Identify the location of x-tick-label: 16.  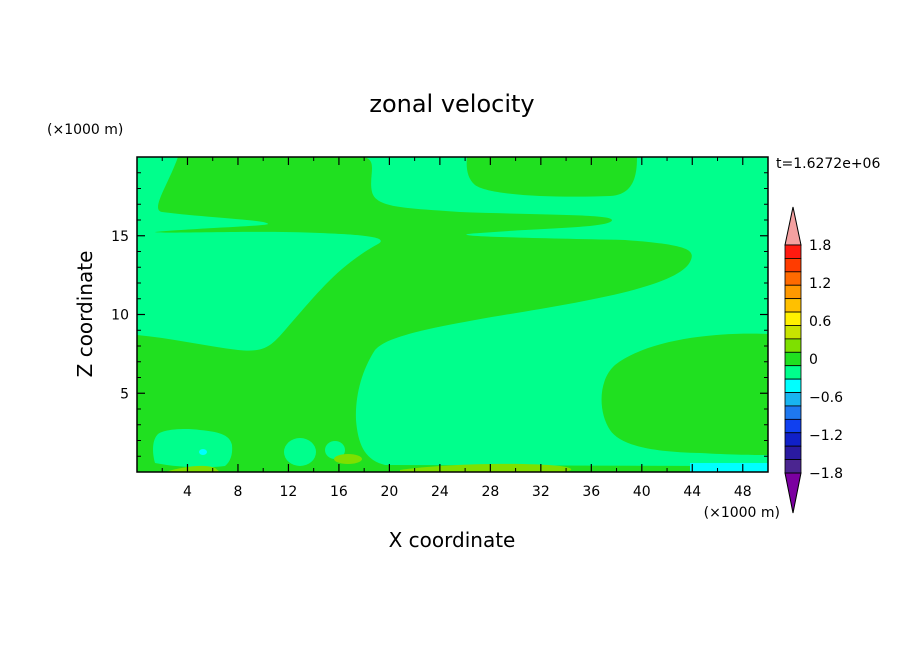
(339, 492).